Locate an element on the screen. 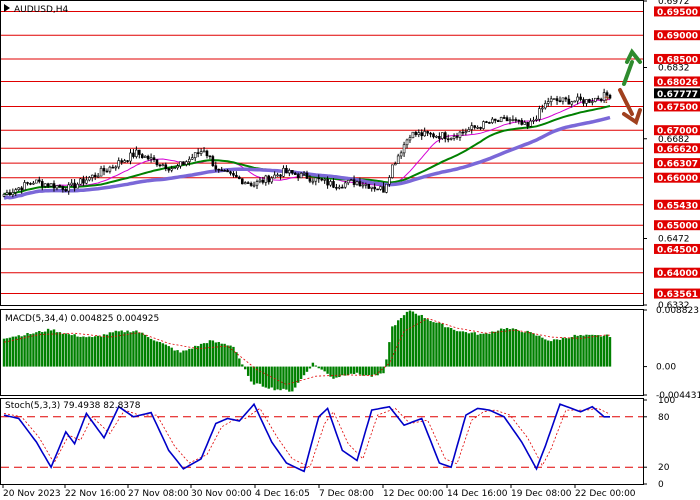  stoch-tick-label: 20 is located at coordinates (664, 468).